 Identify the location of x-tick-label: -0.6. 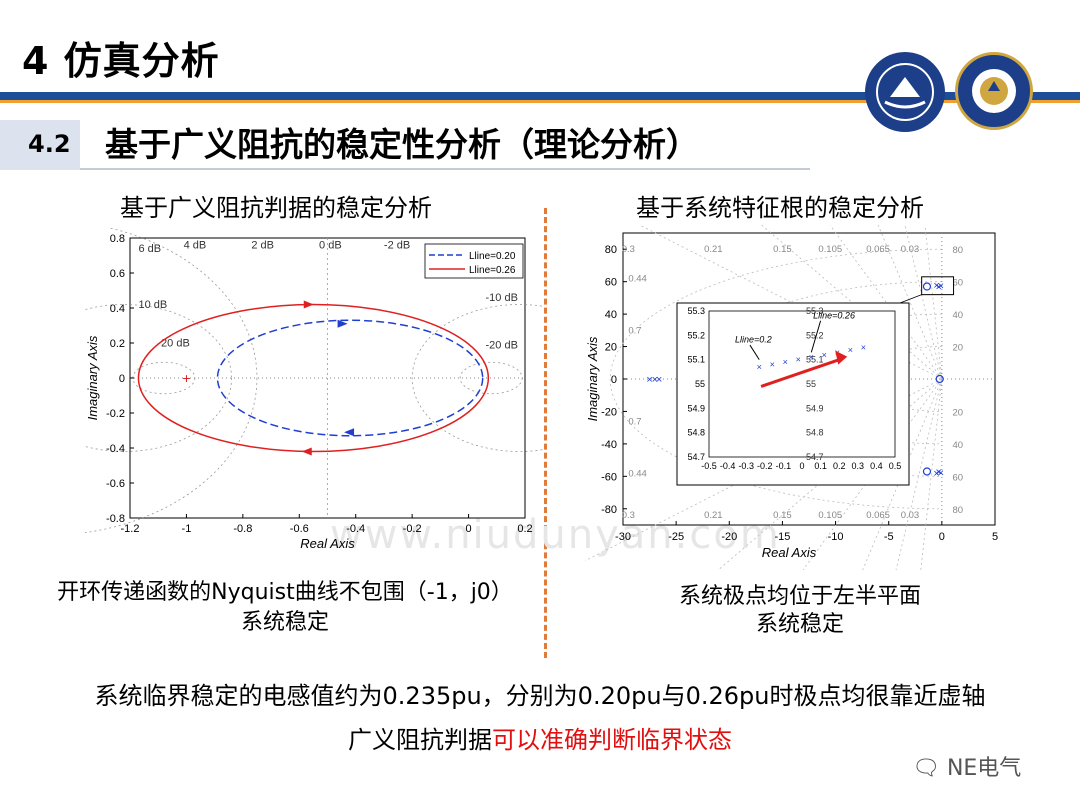
(299, 529).